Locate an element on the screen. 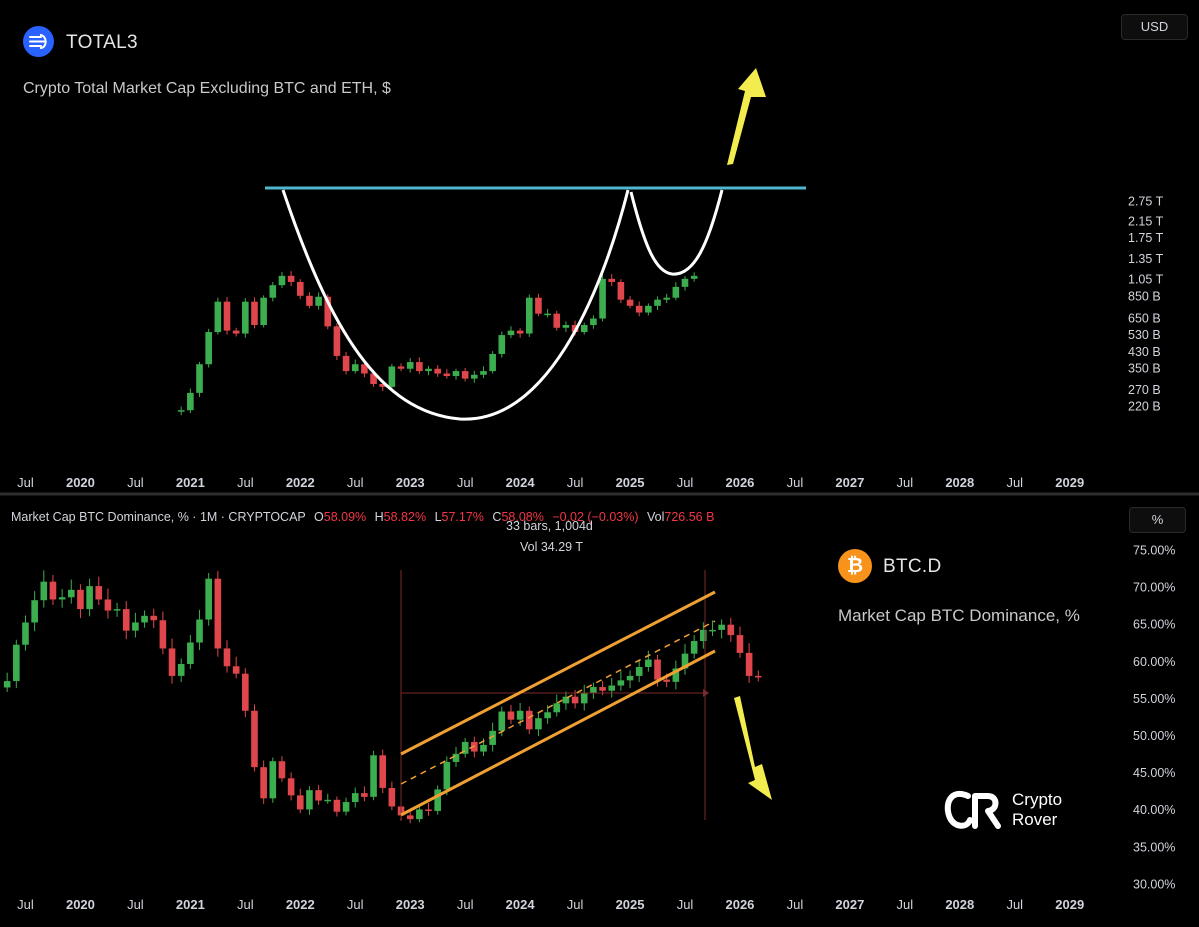  total3-time-label-18: Jul is located at coordinates (1014, 482).